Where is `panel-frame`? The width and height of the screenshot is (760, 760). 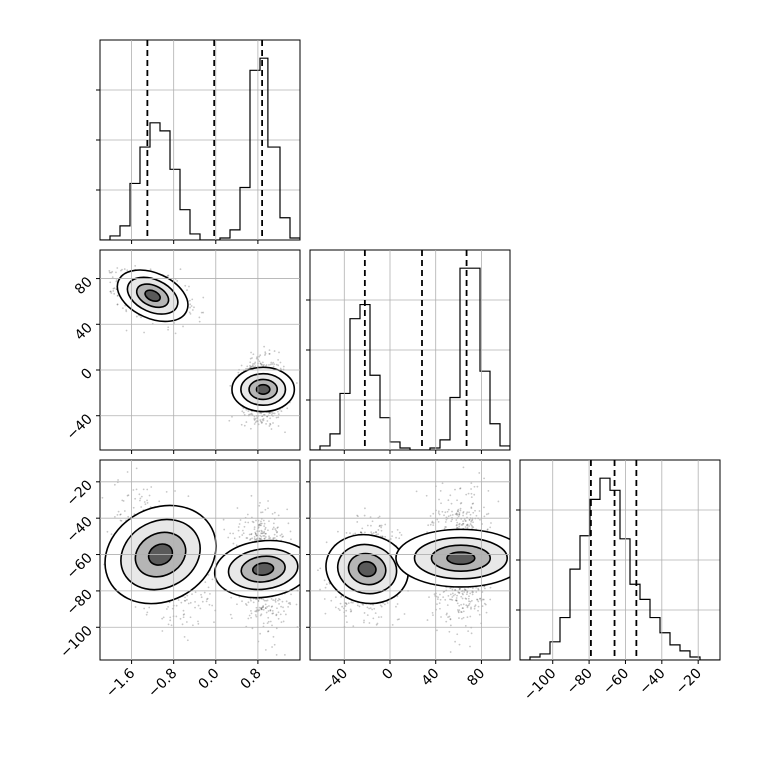
panel-frame is located at coordinates (620, 560).